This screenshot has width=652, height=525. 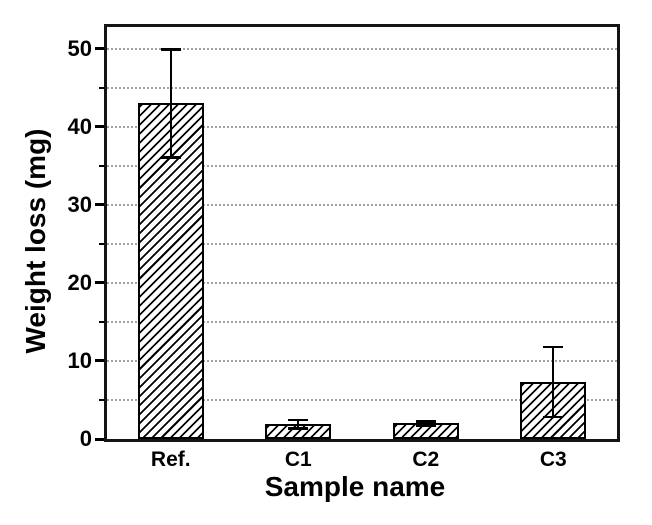 What do you see at coordinates (170, 271) in the screenshot?
I see `bar-ref` at bounding box center [170, 271].